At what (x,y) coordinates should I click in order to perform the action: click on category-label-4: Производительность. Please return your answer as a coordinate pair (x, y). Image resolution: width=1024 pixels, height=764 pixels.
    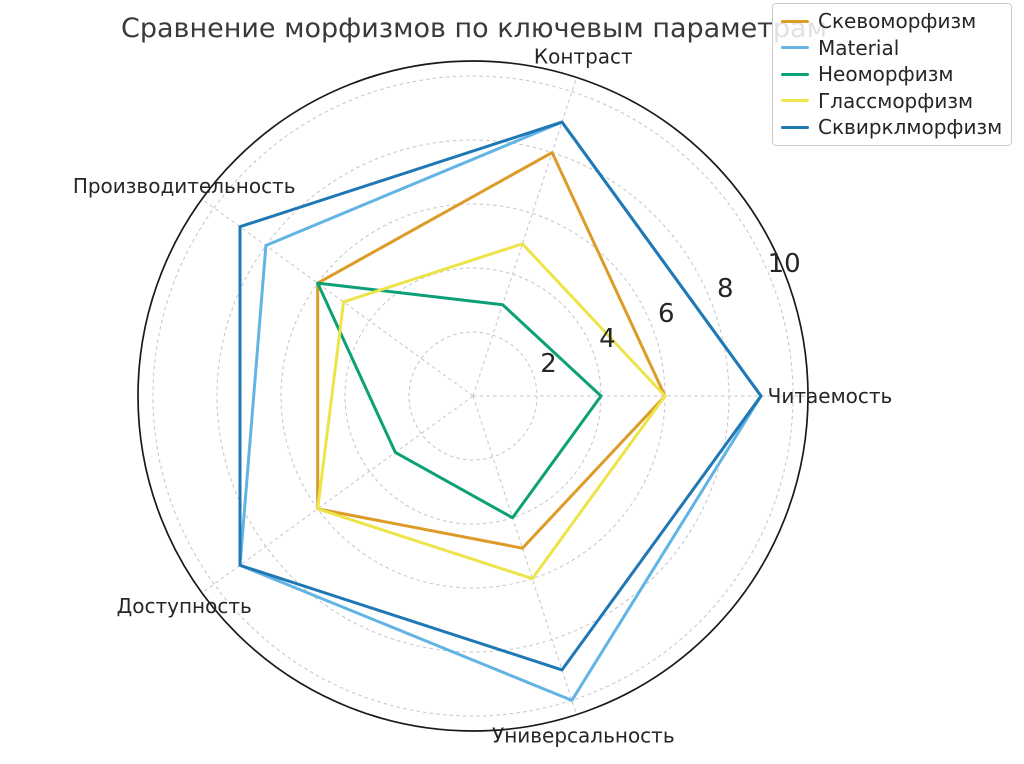
    Looking at the image, I should click on (184, 186).